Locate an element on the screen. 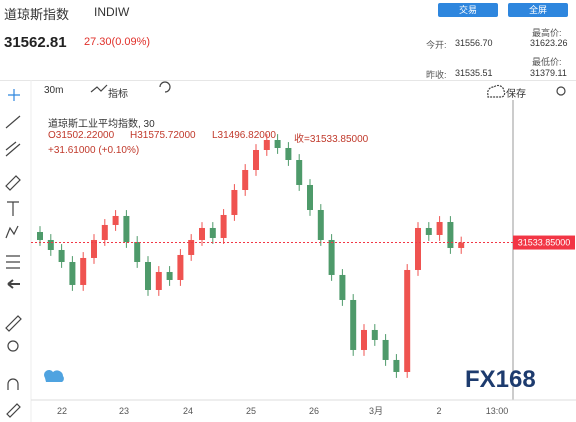  divider is located at coordinates (288, 80).